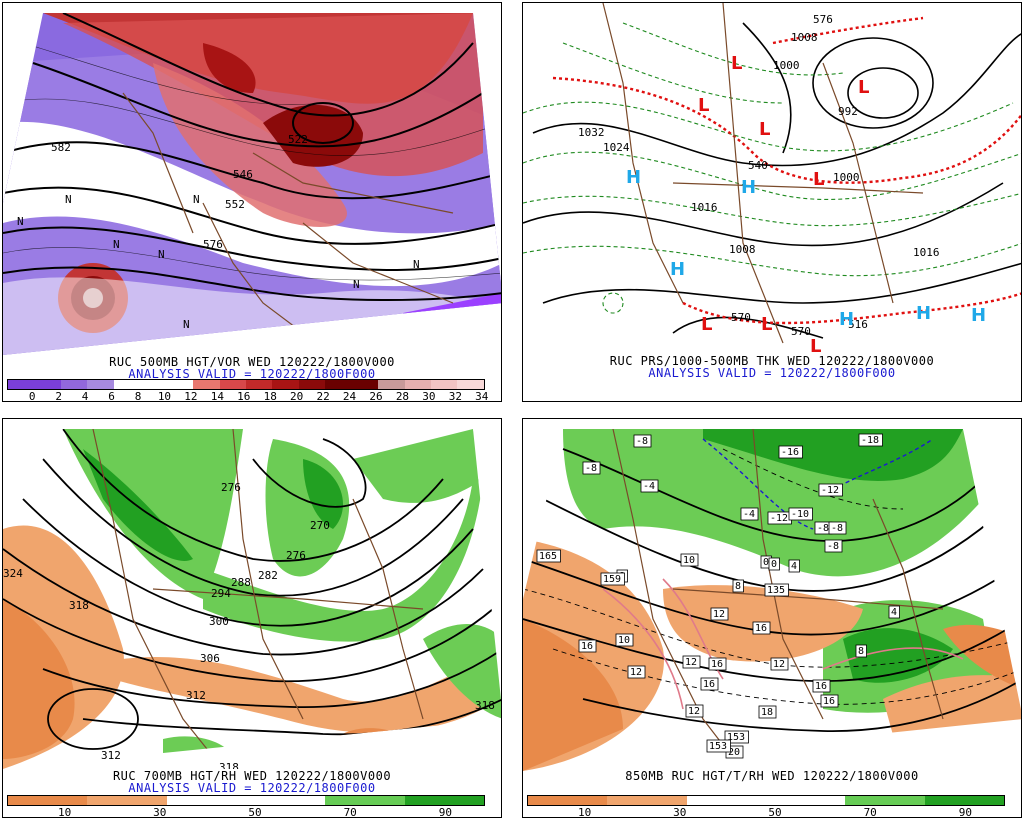  What do you see at coordinates (79, 605) in the screenshot?
I see `map-label: 318` at bounding box center [79, 605].